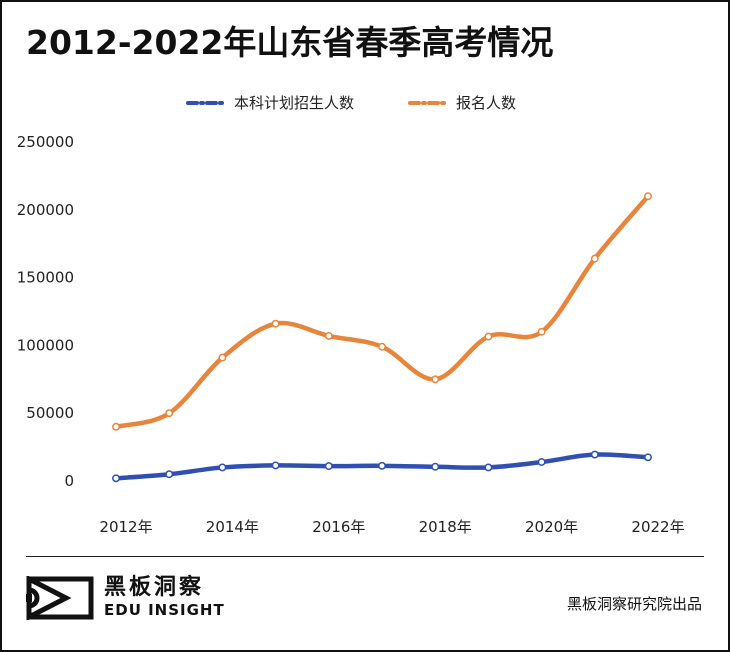 This screenshot has width=730, height=652. Describe the element at coordinates (45, 345) in the screenshot. I see `y-tick-label: 100000` at that location.